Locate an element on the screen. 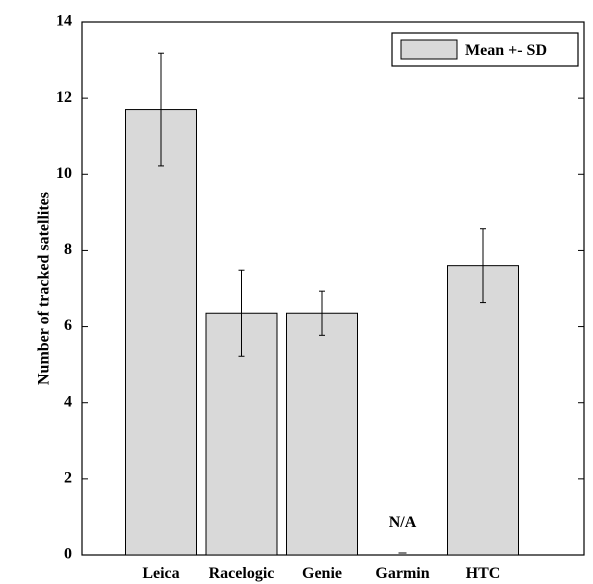 The width and height of the screenshot is (593, 584). legend-swatch is located at coordinates (429, 49).